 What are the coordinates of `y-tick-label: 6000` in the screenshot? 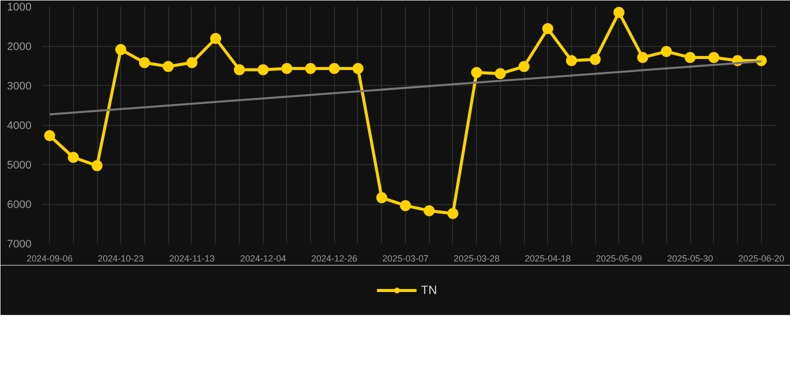 It's located at (19, 205).